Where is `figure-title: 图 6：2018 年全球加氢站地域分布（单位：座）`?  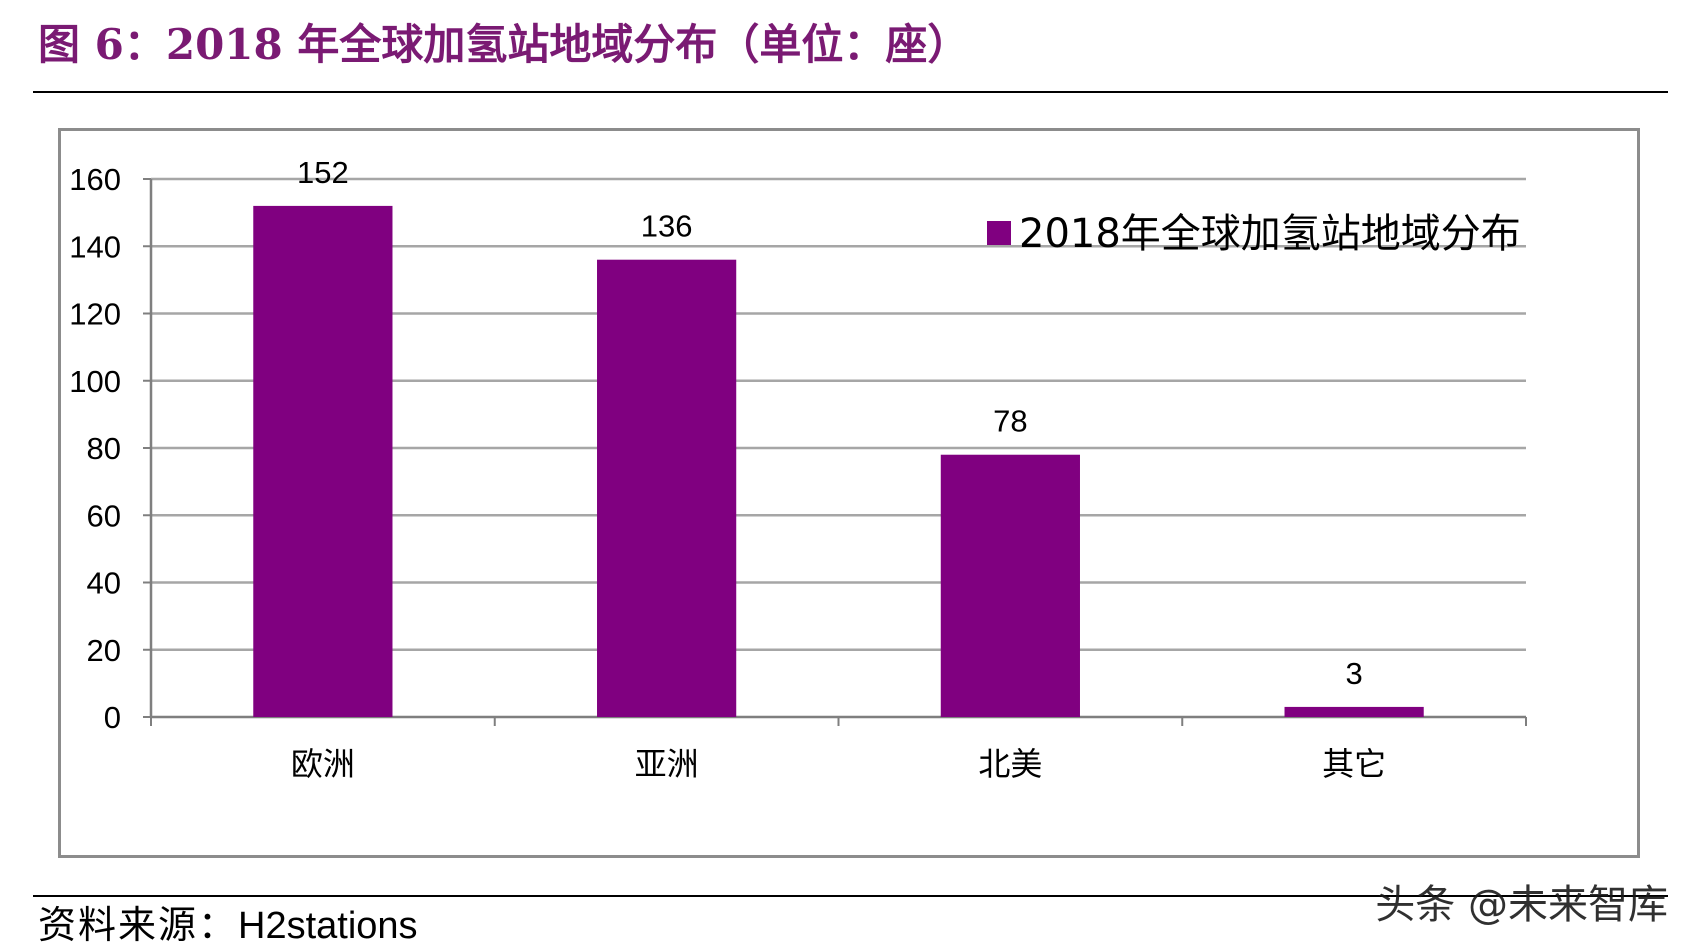 figure-title: 图 6：2018 年全球加氢站地域分布（单位：座） is located at coordinates (504, 44).